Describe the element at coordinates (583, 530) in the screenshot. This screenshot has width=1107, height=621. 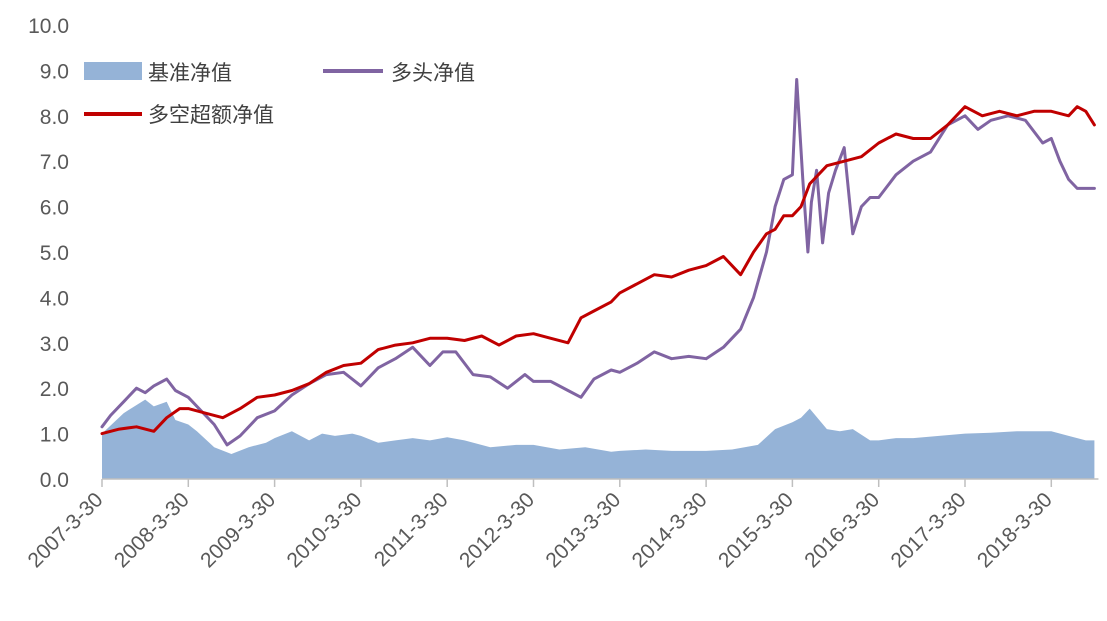
I see `x-tick-label: 2013-3-30` at that location.